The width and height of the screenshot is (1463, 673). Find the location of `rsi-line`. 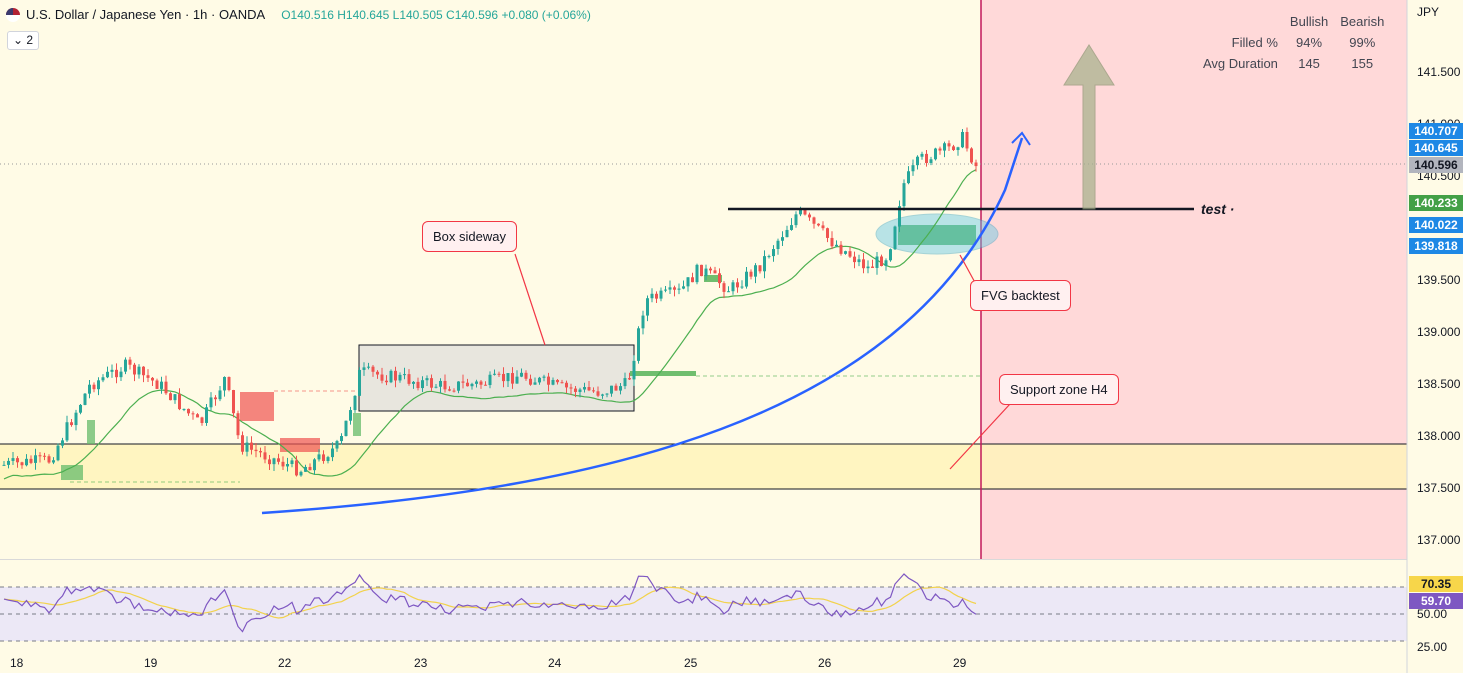

rsi-line is located at coordinates (490, 603).